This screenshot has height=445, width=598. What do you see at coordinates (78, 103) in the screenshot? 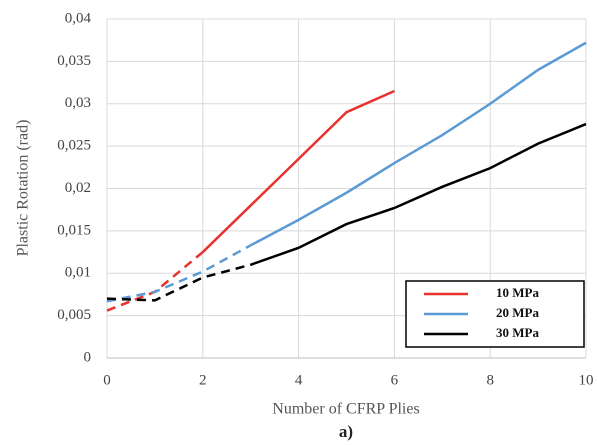
I see `y-tick-label: 0,03` at bounding box center [78, 103].